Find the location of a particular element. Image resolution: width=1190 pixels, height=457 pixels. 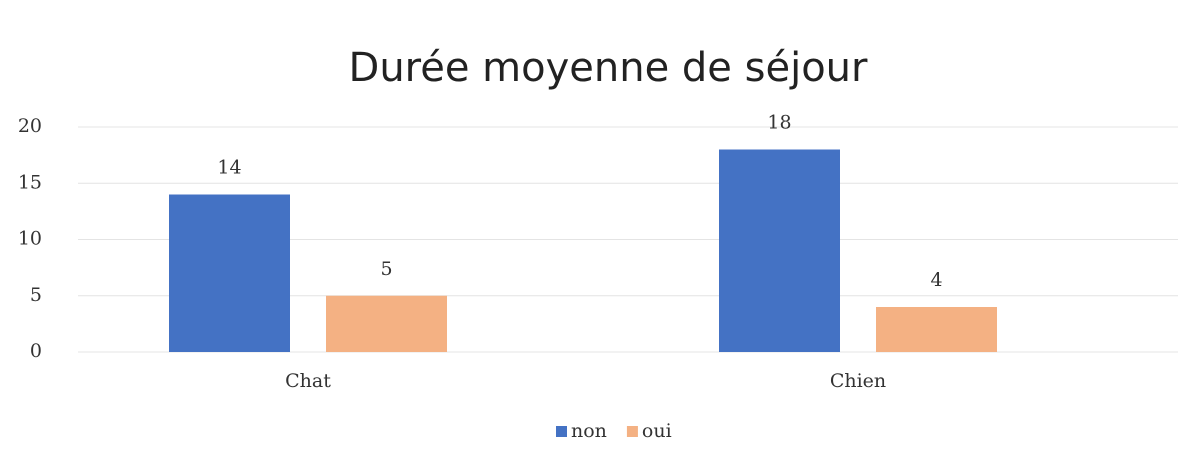

chart-title: Durée moyenne de séjour is located at coordinates (609, 68).